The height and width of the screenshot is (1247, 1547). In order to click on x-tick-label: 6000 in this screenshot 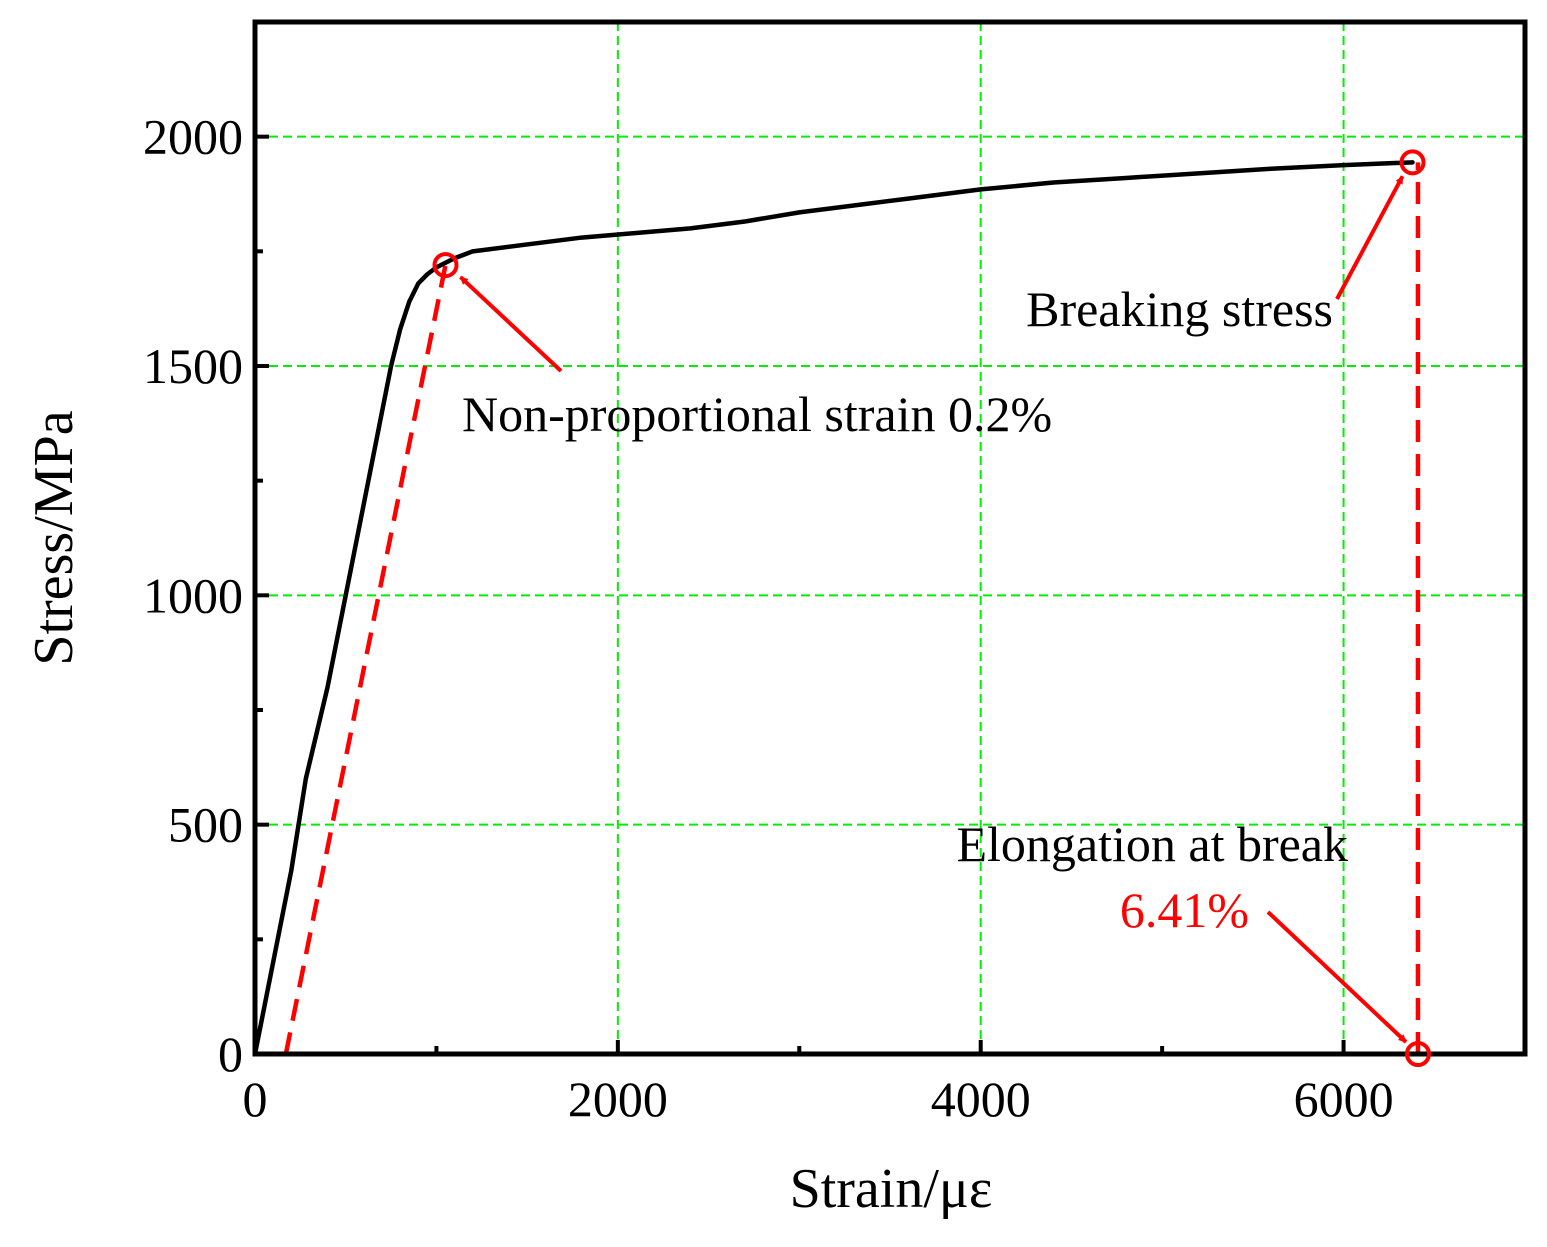, I will do `click(1344, 1099)`.